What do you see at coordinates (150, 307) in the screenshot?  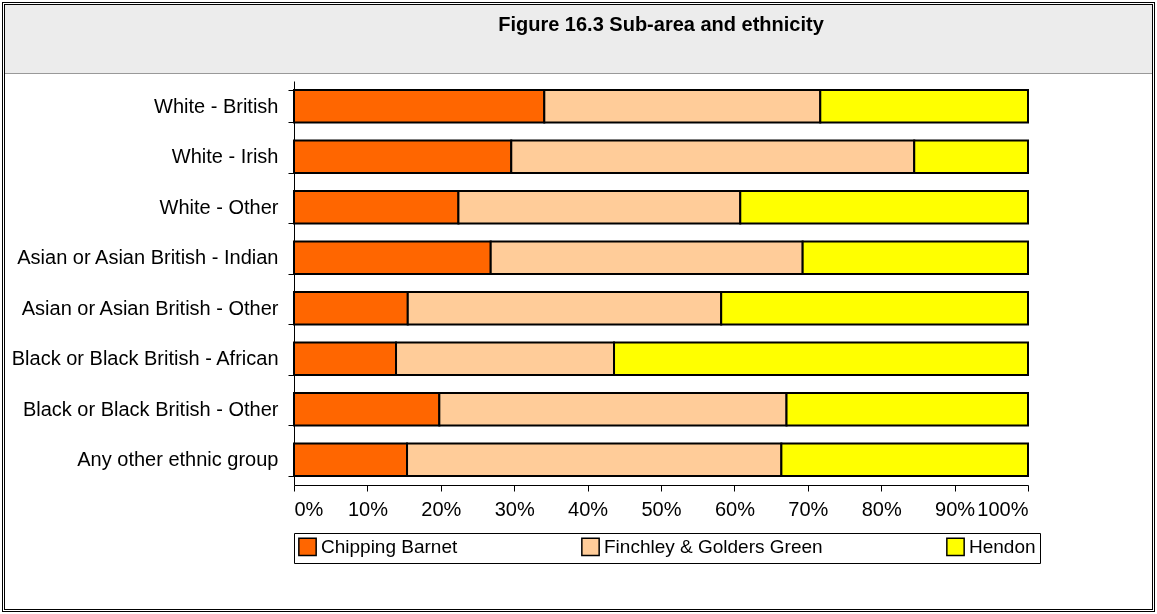 I see `y-tick-label: Asian or Asian British - Other` at bounding box center [150, 307].